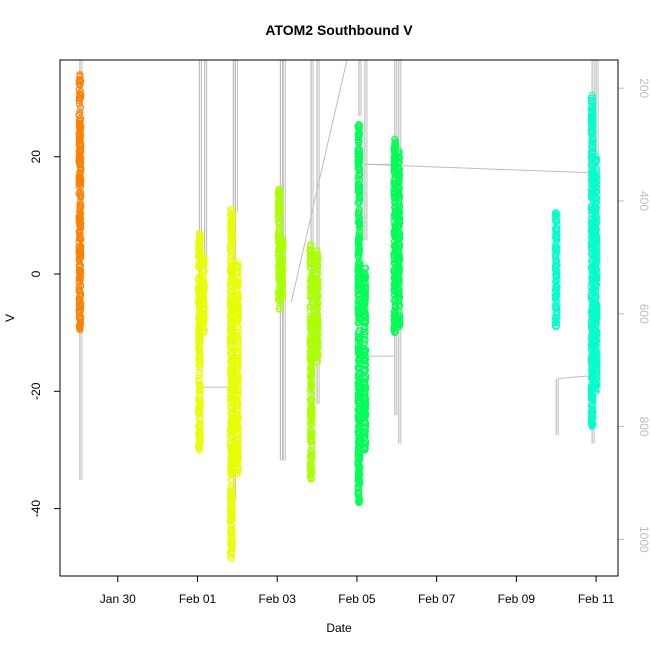 Image resolution: width=650 pixels, height=650 pixels. Describe the element at coordinates (437, 599) in the screenshot. I see `x-tick-label: Feb 07` at that location.